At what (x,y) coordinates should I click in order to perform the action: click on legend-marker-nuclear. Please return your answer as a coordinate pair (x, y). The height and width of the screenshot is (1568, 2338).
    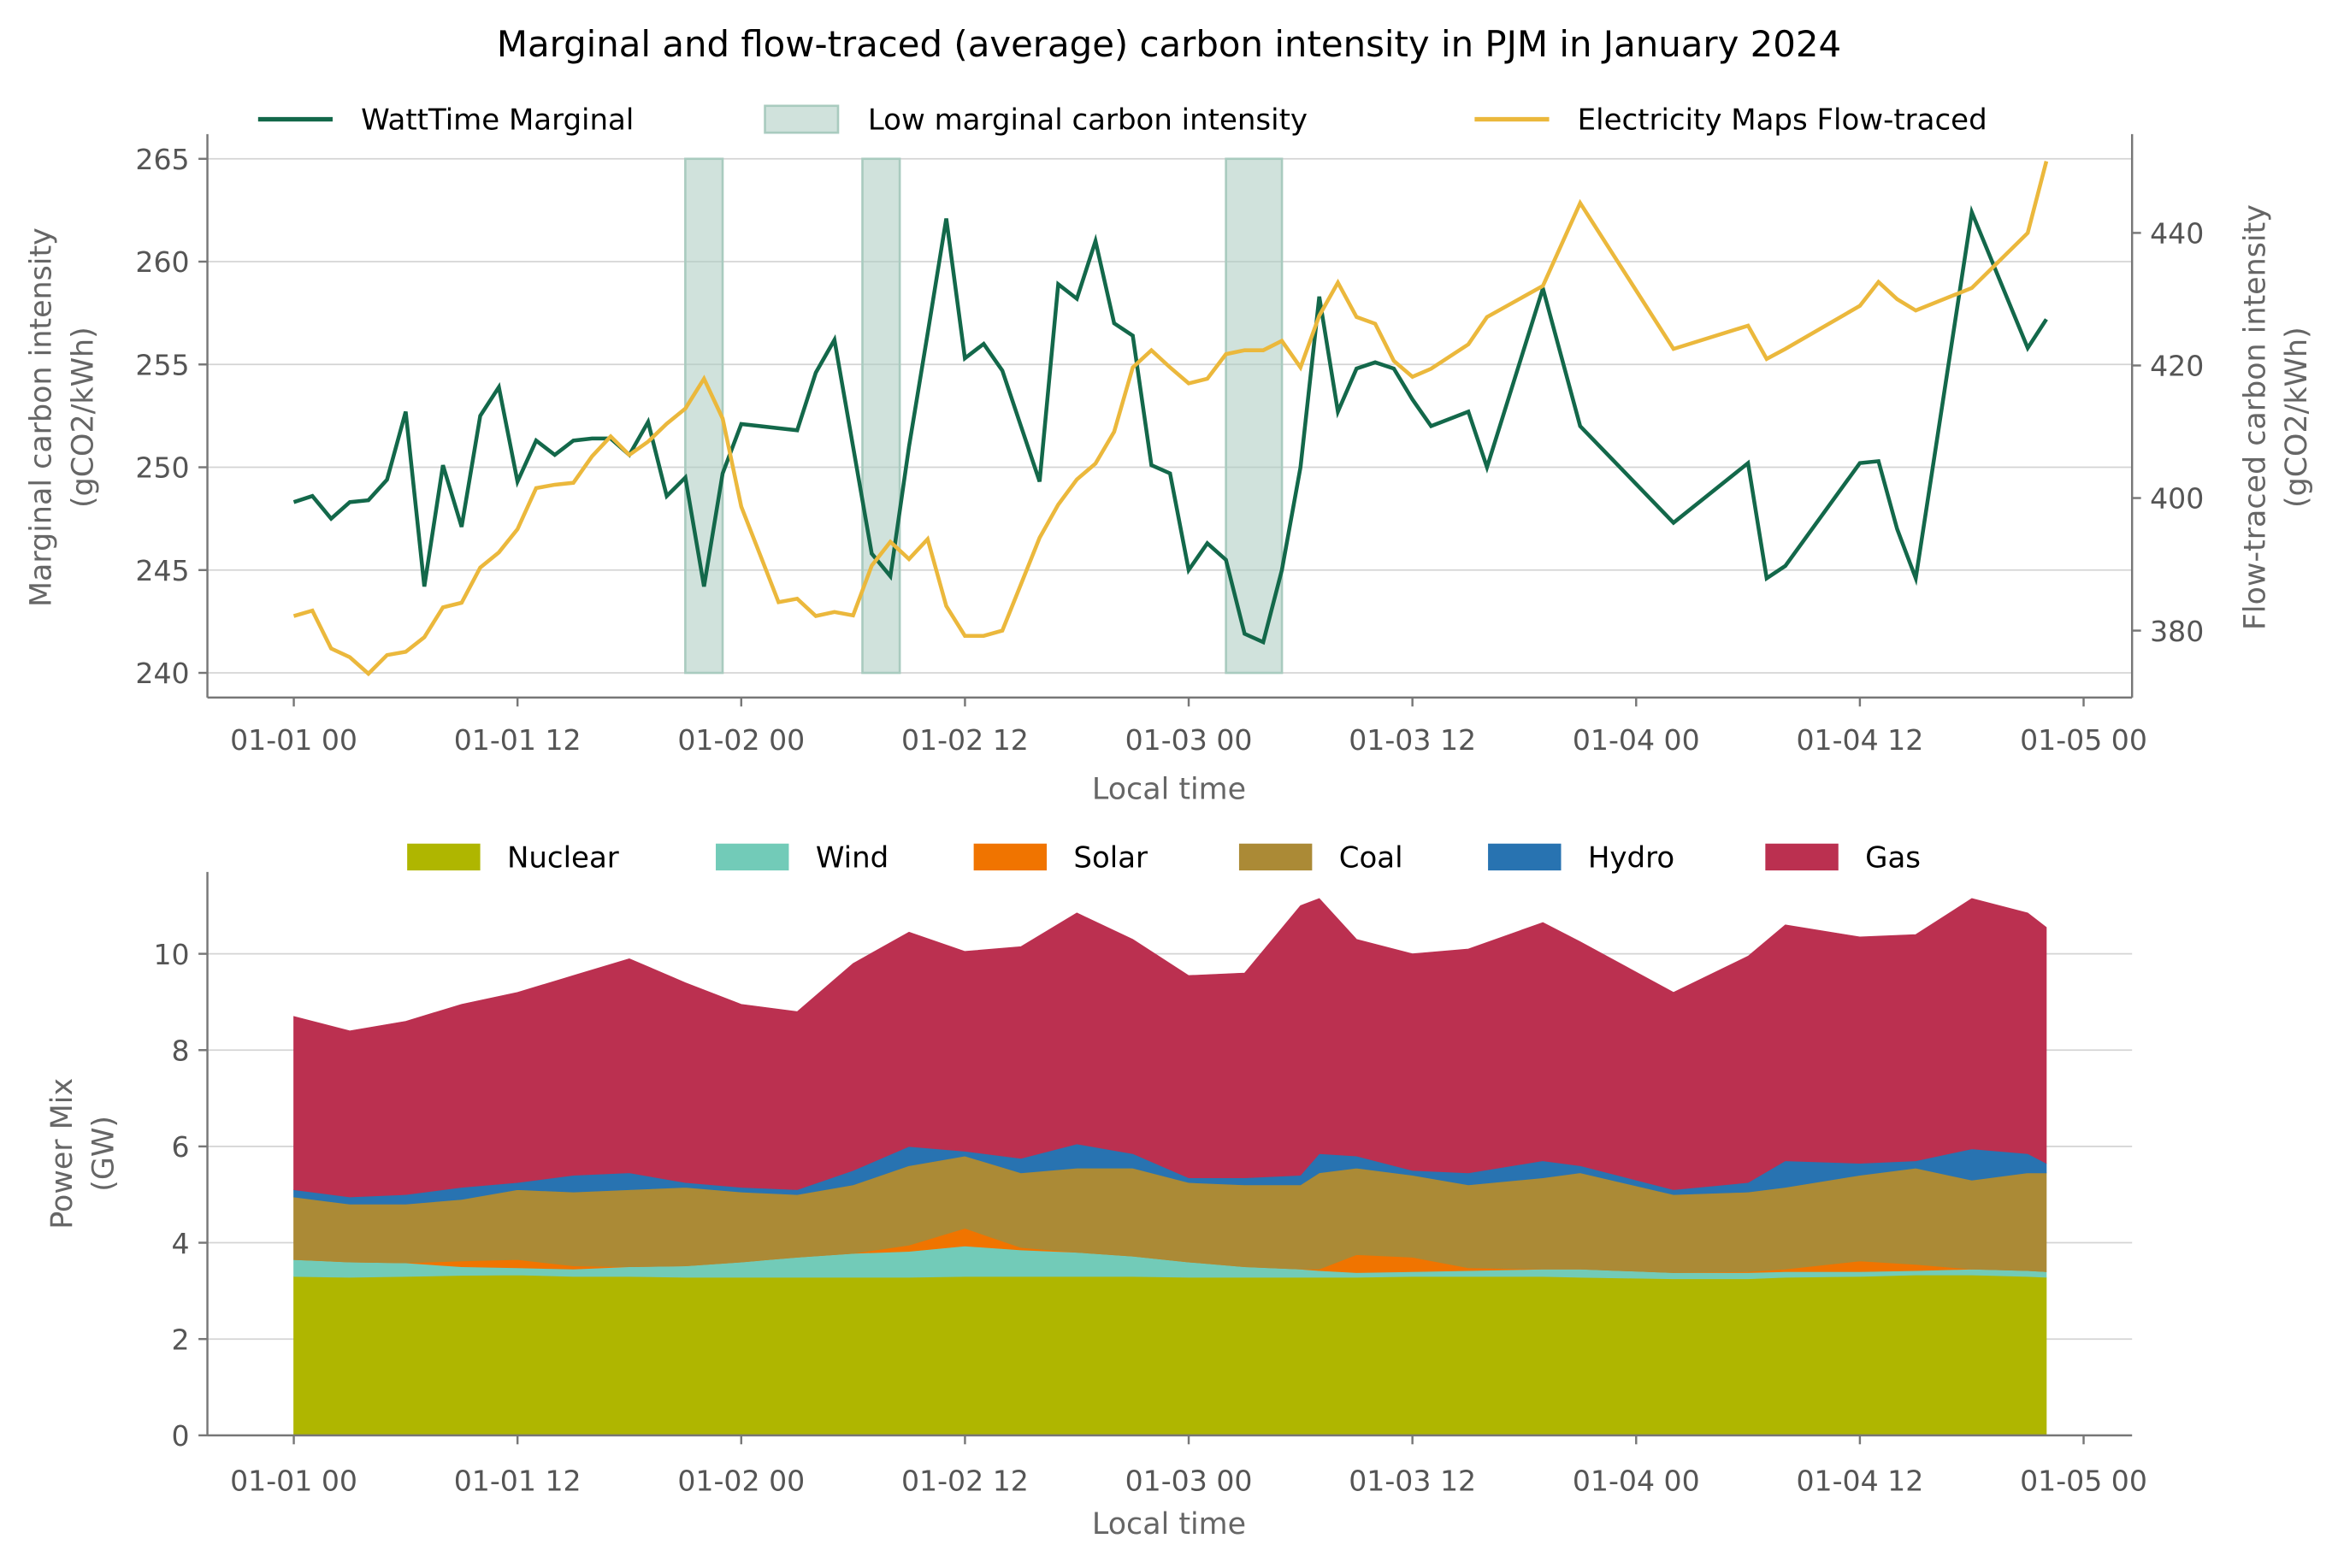
    Looking at the image, I should click on (444, 857).